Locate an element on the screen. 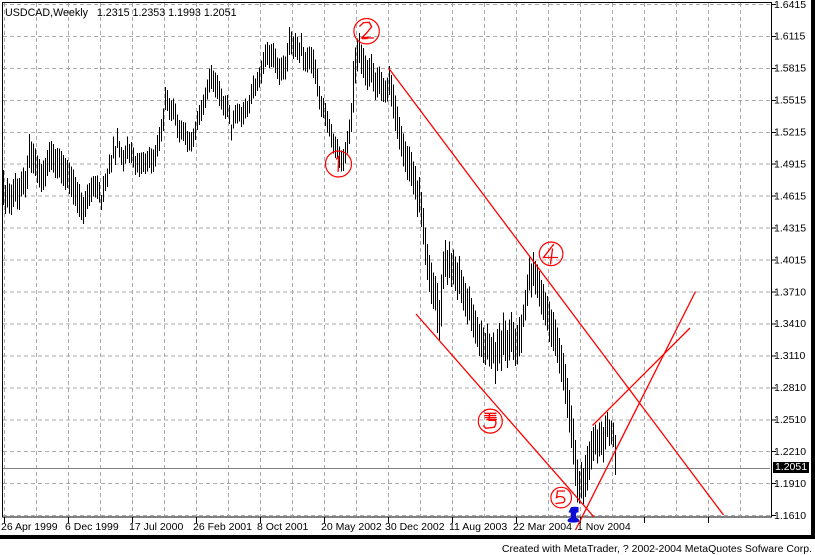 This screenshot has height=555, width=815. svg-text: 1.2510 is located at coordinates (790, 420).